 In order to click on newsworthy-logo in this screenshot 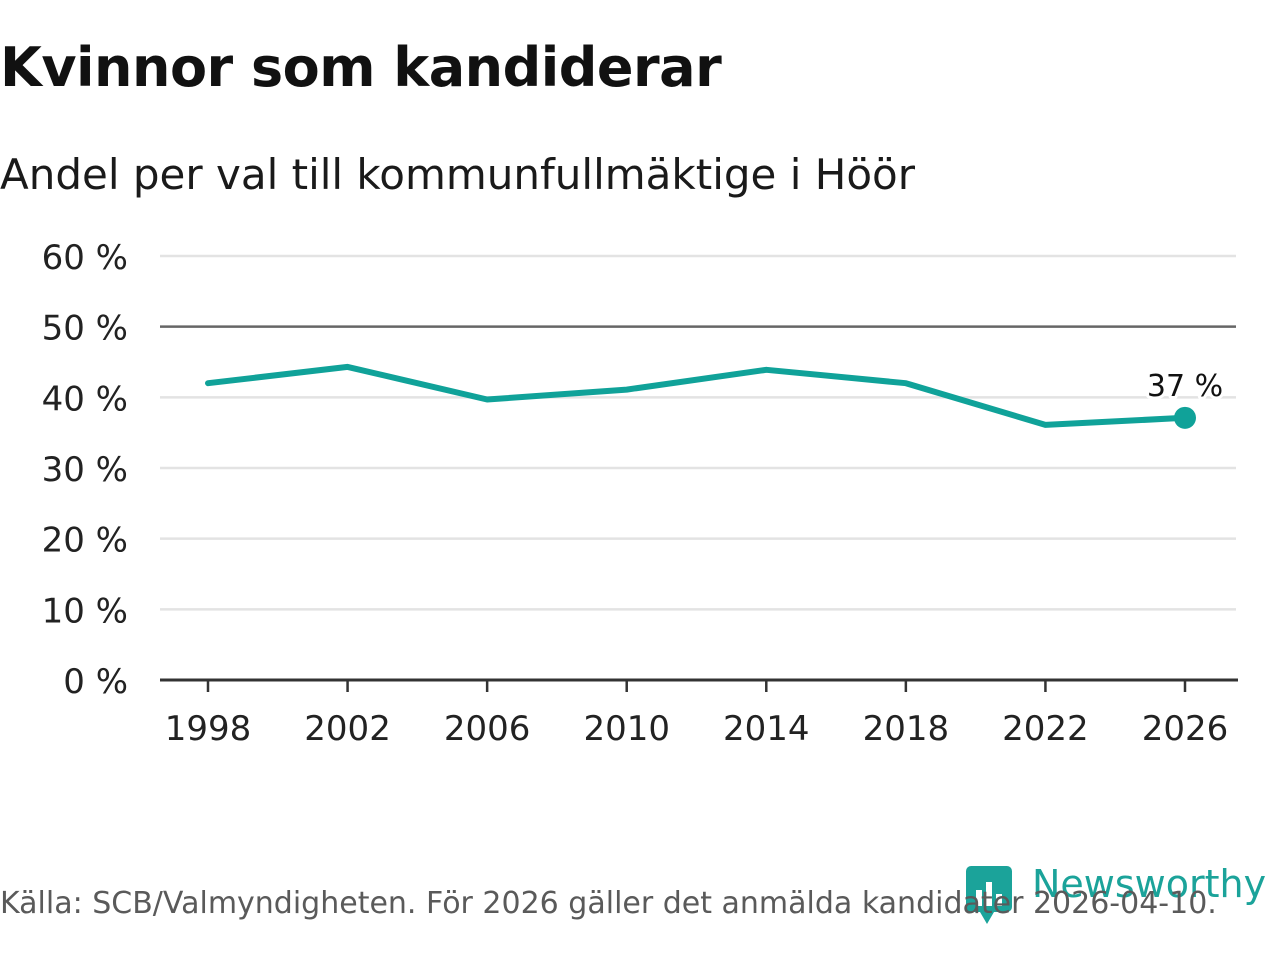, I will do `click(989, 895)`.